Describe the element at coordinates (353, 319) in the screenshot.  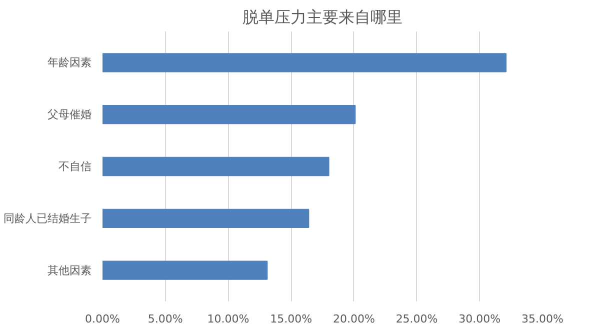
I see `x-tick-label: 20.00%` at that location.